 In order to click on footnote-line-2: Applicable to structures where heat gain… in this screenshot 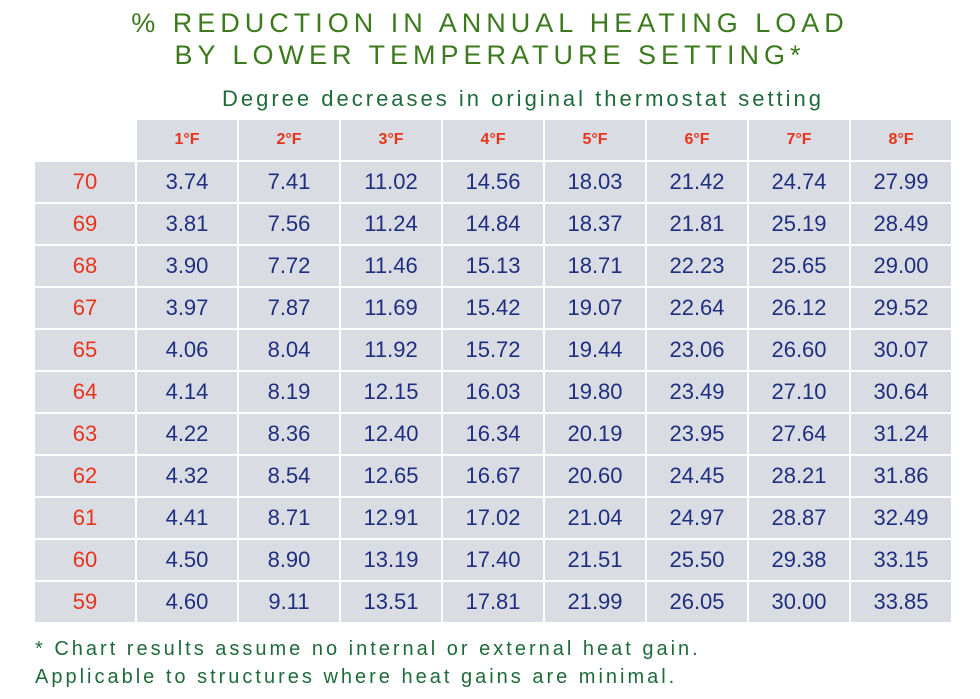, I will do `click(356, 677)`.